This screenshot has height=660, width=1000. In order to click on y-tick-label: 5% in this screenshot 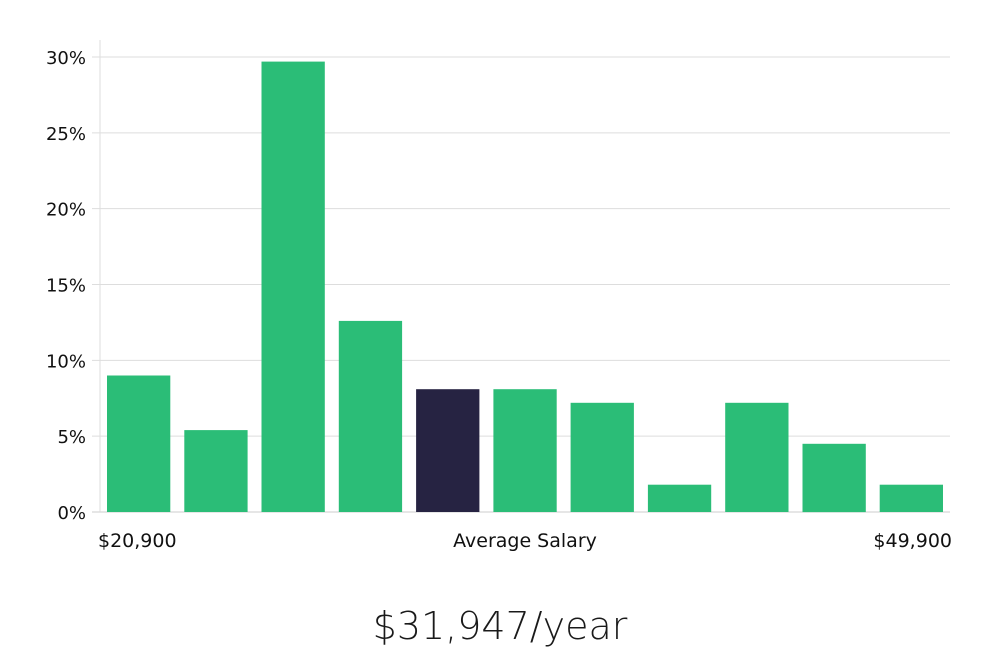, I will do `click(71, 437)`.